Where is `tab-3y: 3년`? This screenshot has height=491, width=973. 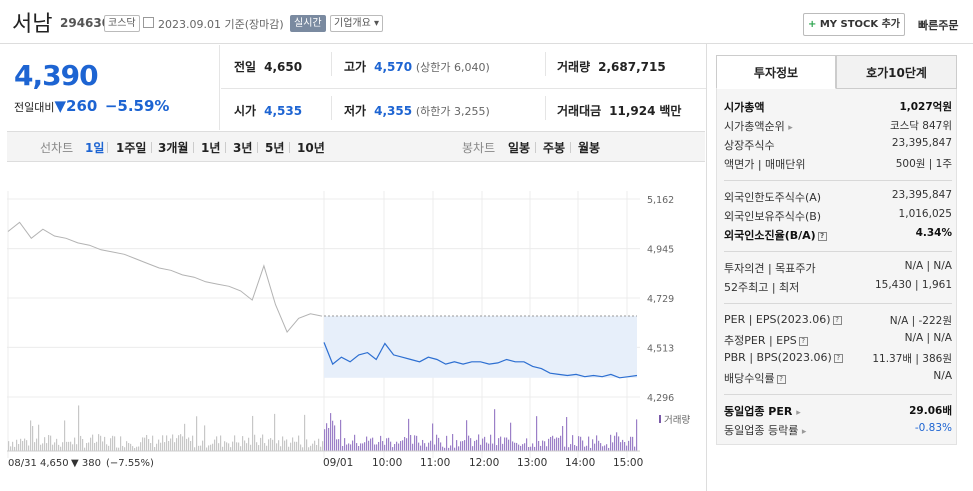
tab-3y: 3년 is located at coordinates (243, 148).